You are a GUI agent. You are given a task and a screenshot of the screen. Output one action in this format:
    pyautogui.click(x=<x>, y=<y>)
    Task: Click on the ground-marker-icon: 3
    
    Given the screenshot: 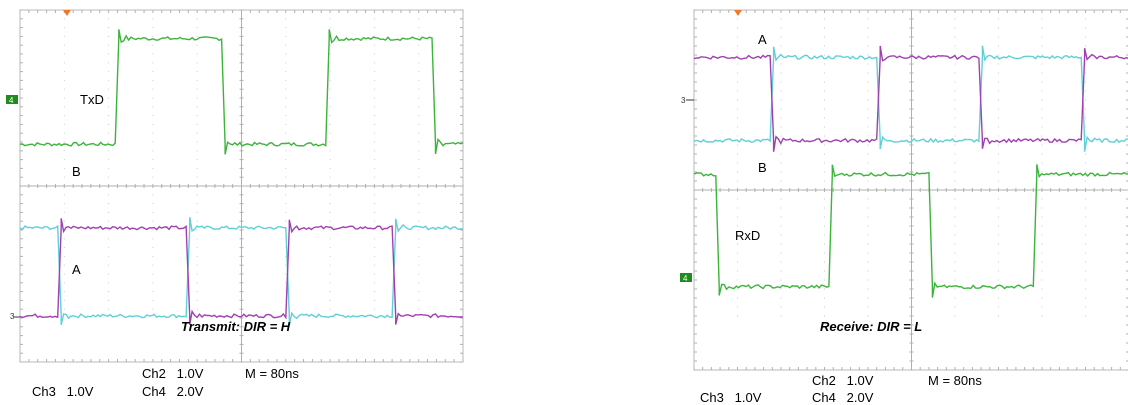 What is the action you would take?
    pyautogui.click(x=687, y=100)
    